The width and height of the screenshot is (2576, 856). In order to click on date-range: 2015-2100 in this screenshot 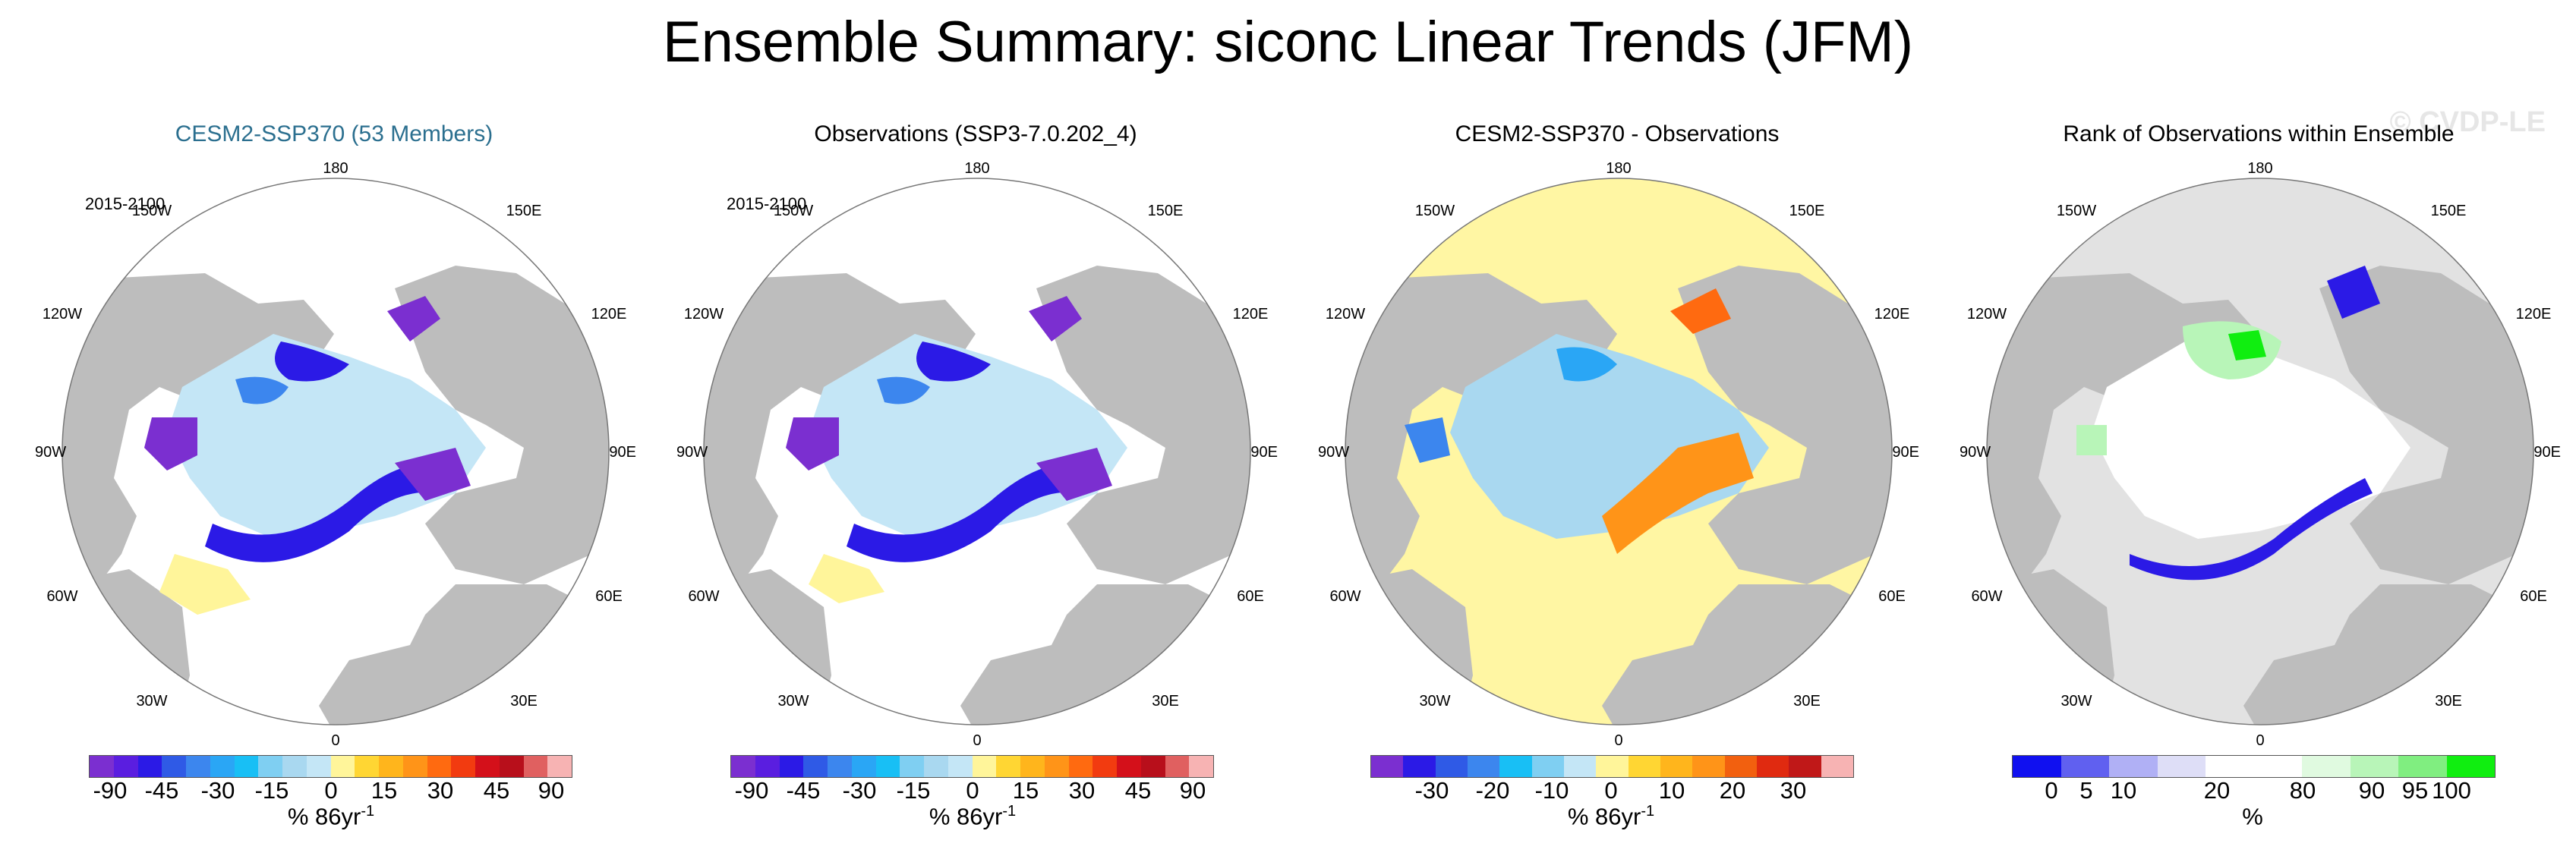, I will do `click(767, 203)`.